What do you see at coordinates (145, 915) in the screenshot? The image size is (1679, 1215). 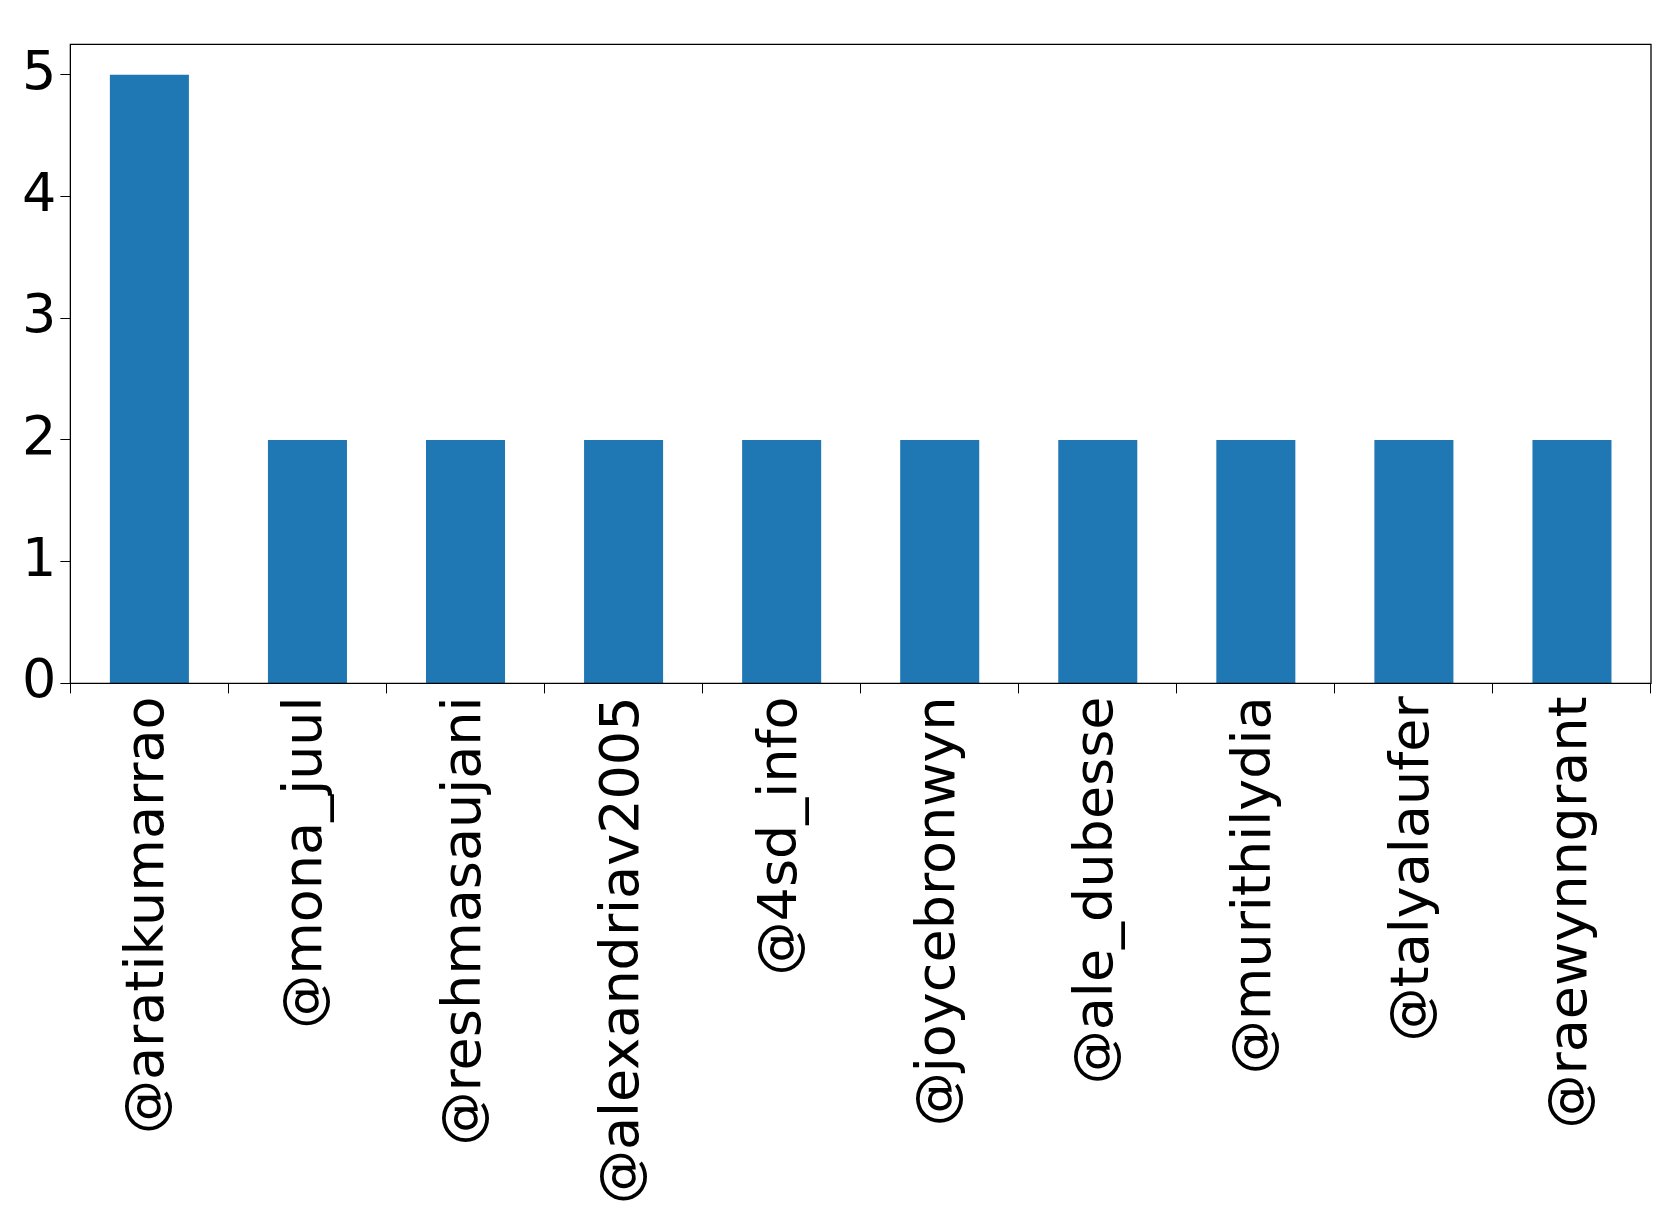 I see `x-tick-label: @aratikumarrao` at bounding box center [145, 915].